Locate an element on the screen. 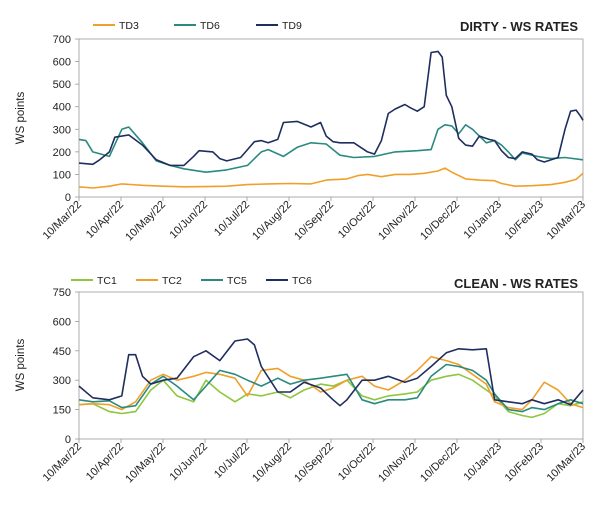 Image resolution: width=600 pixels, height=514 pixels. legend-label-tc6: TC6 is located at coordinates (302, 281).